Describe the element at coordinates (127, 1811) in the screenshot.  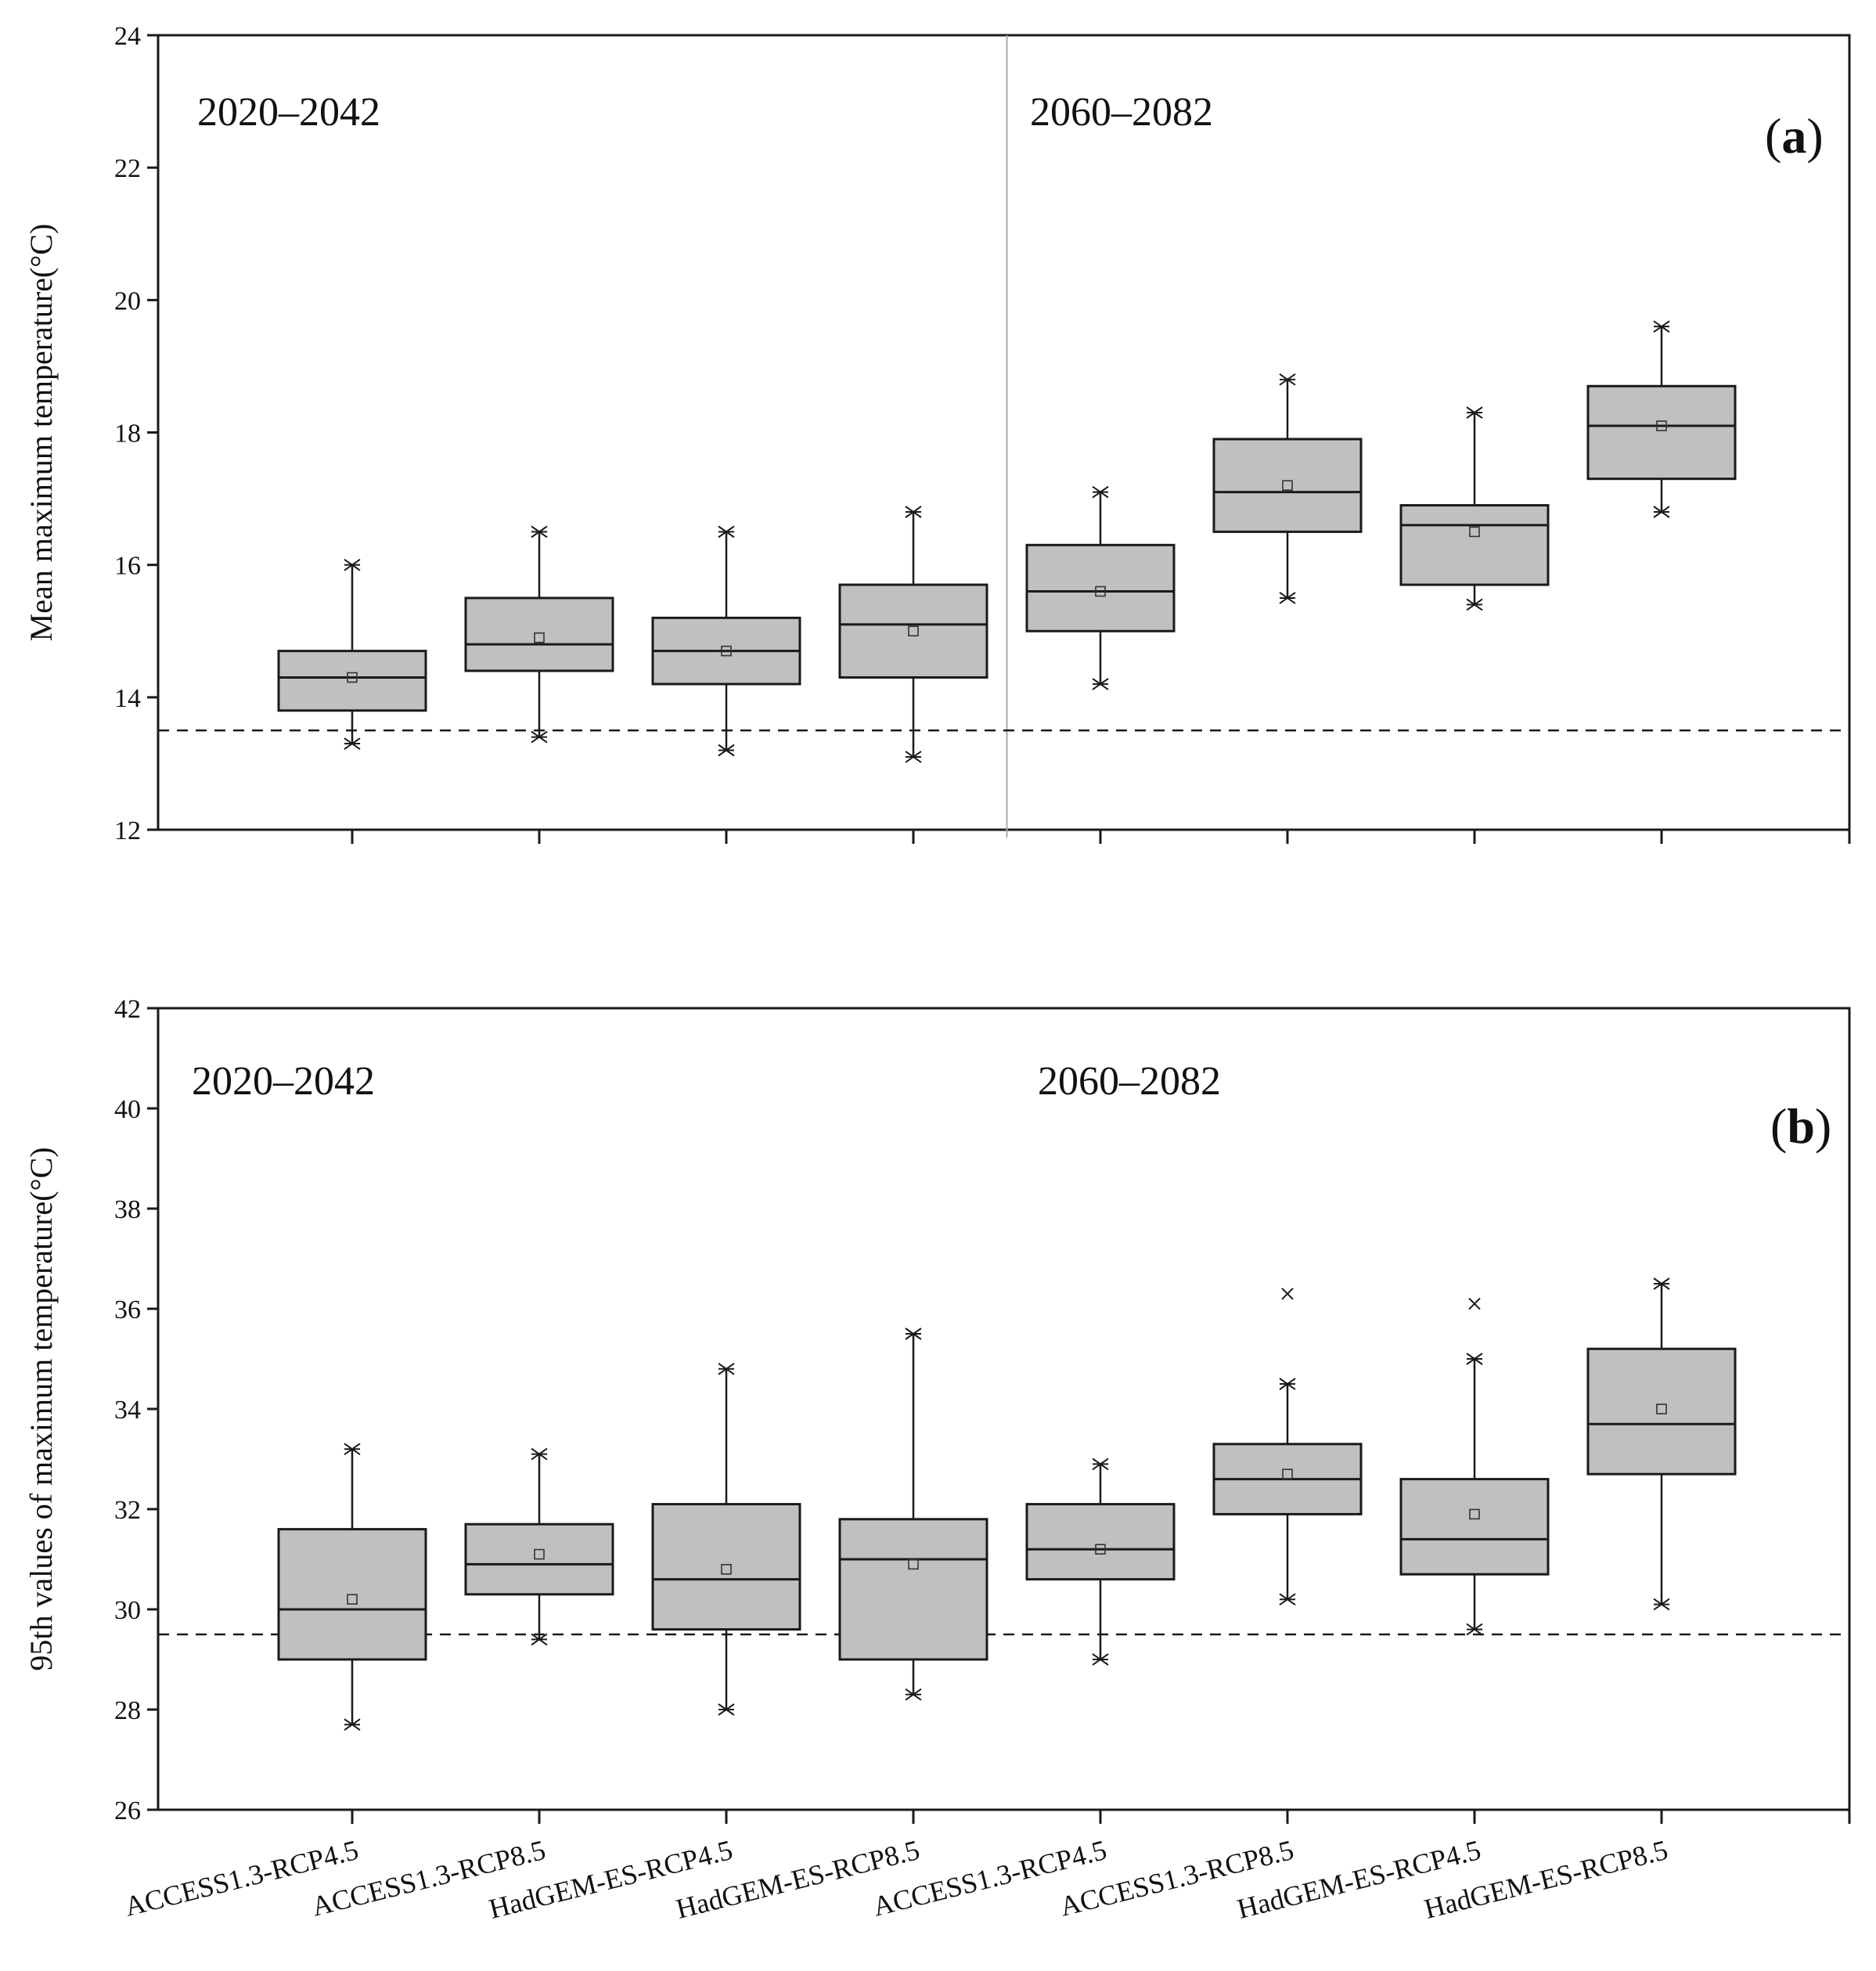
I see `y-tick-label: 26` at that location.